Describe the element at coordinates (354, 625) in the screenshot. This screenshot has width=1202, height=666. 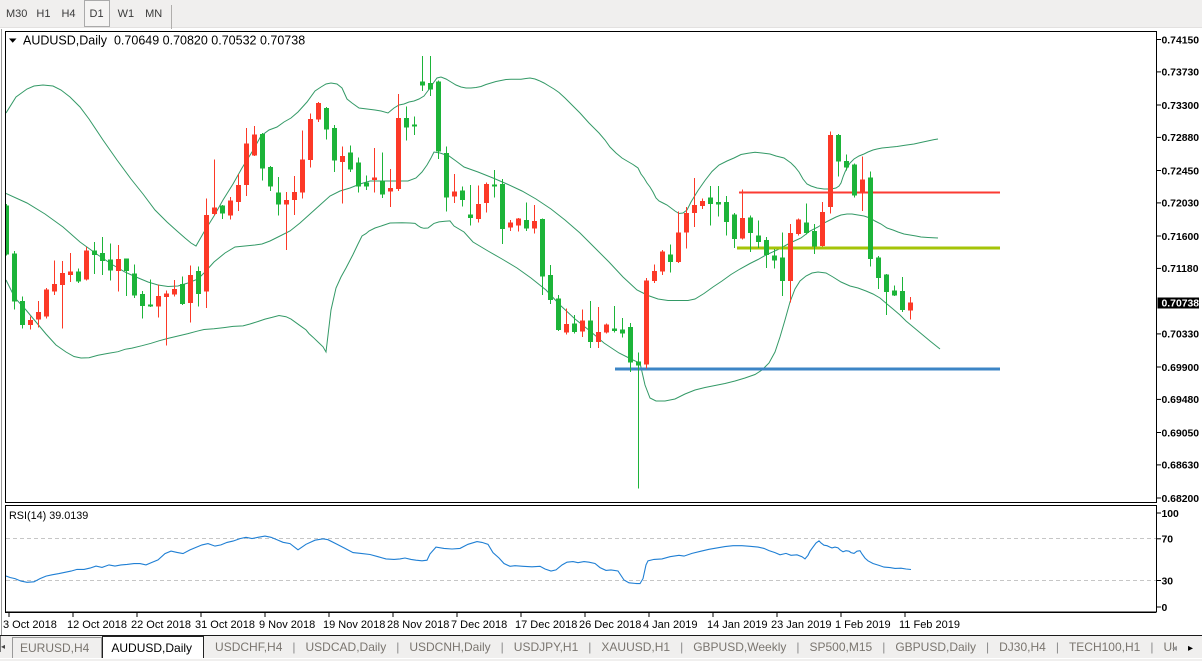
I see `svg-text: 19 Nov 2018` at that location.